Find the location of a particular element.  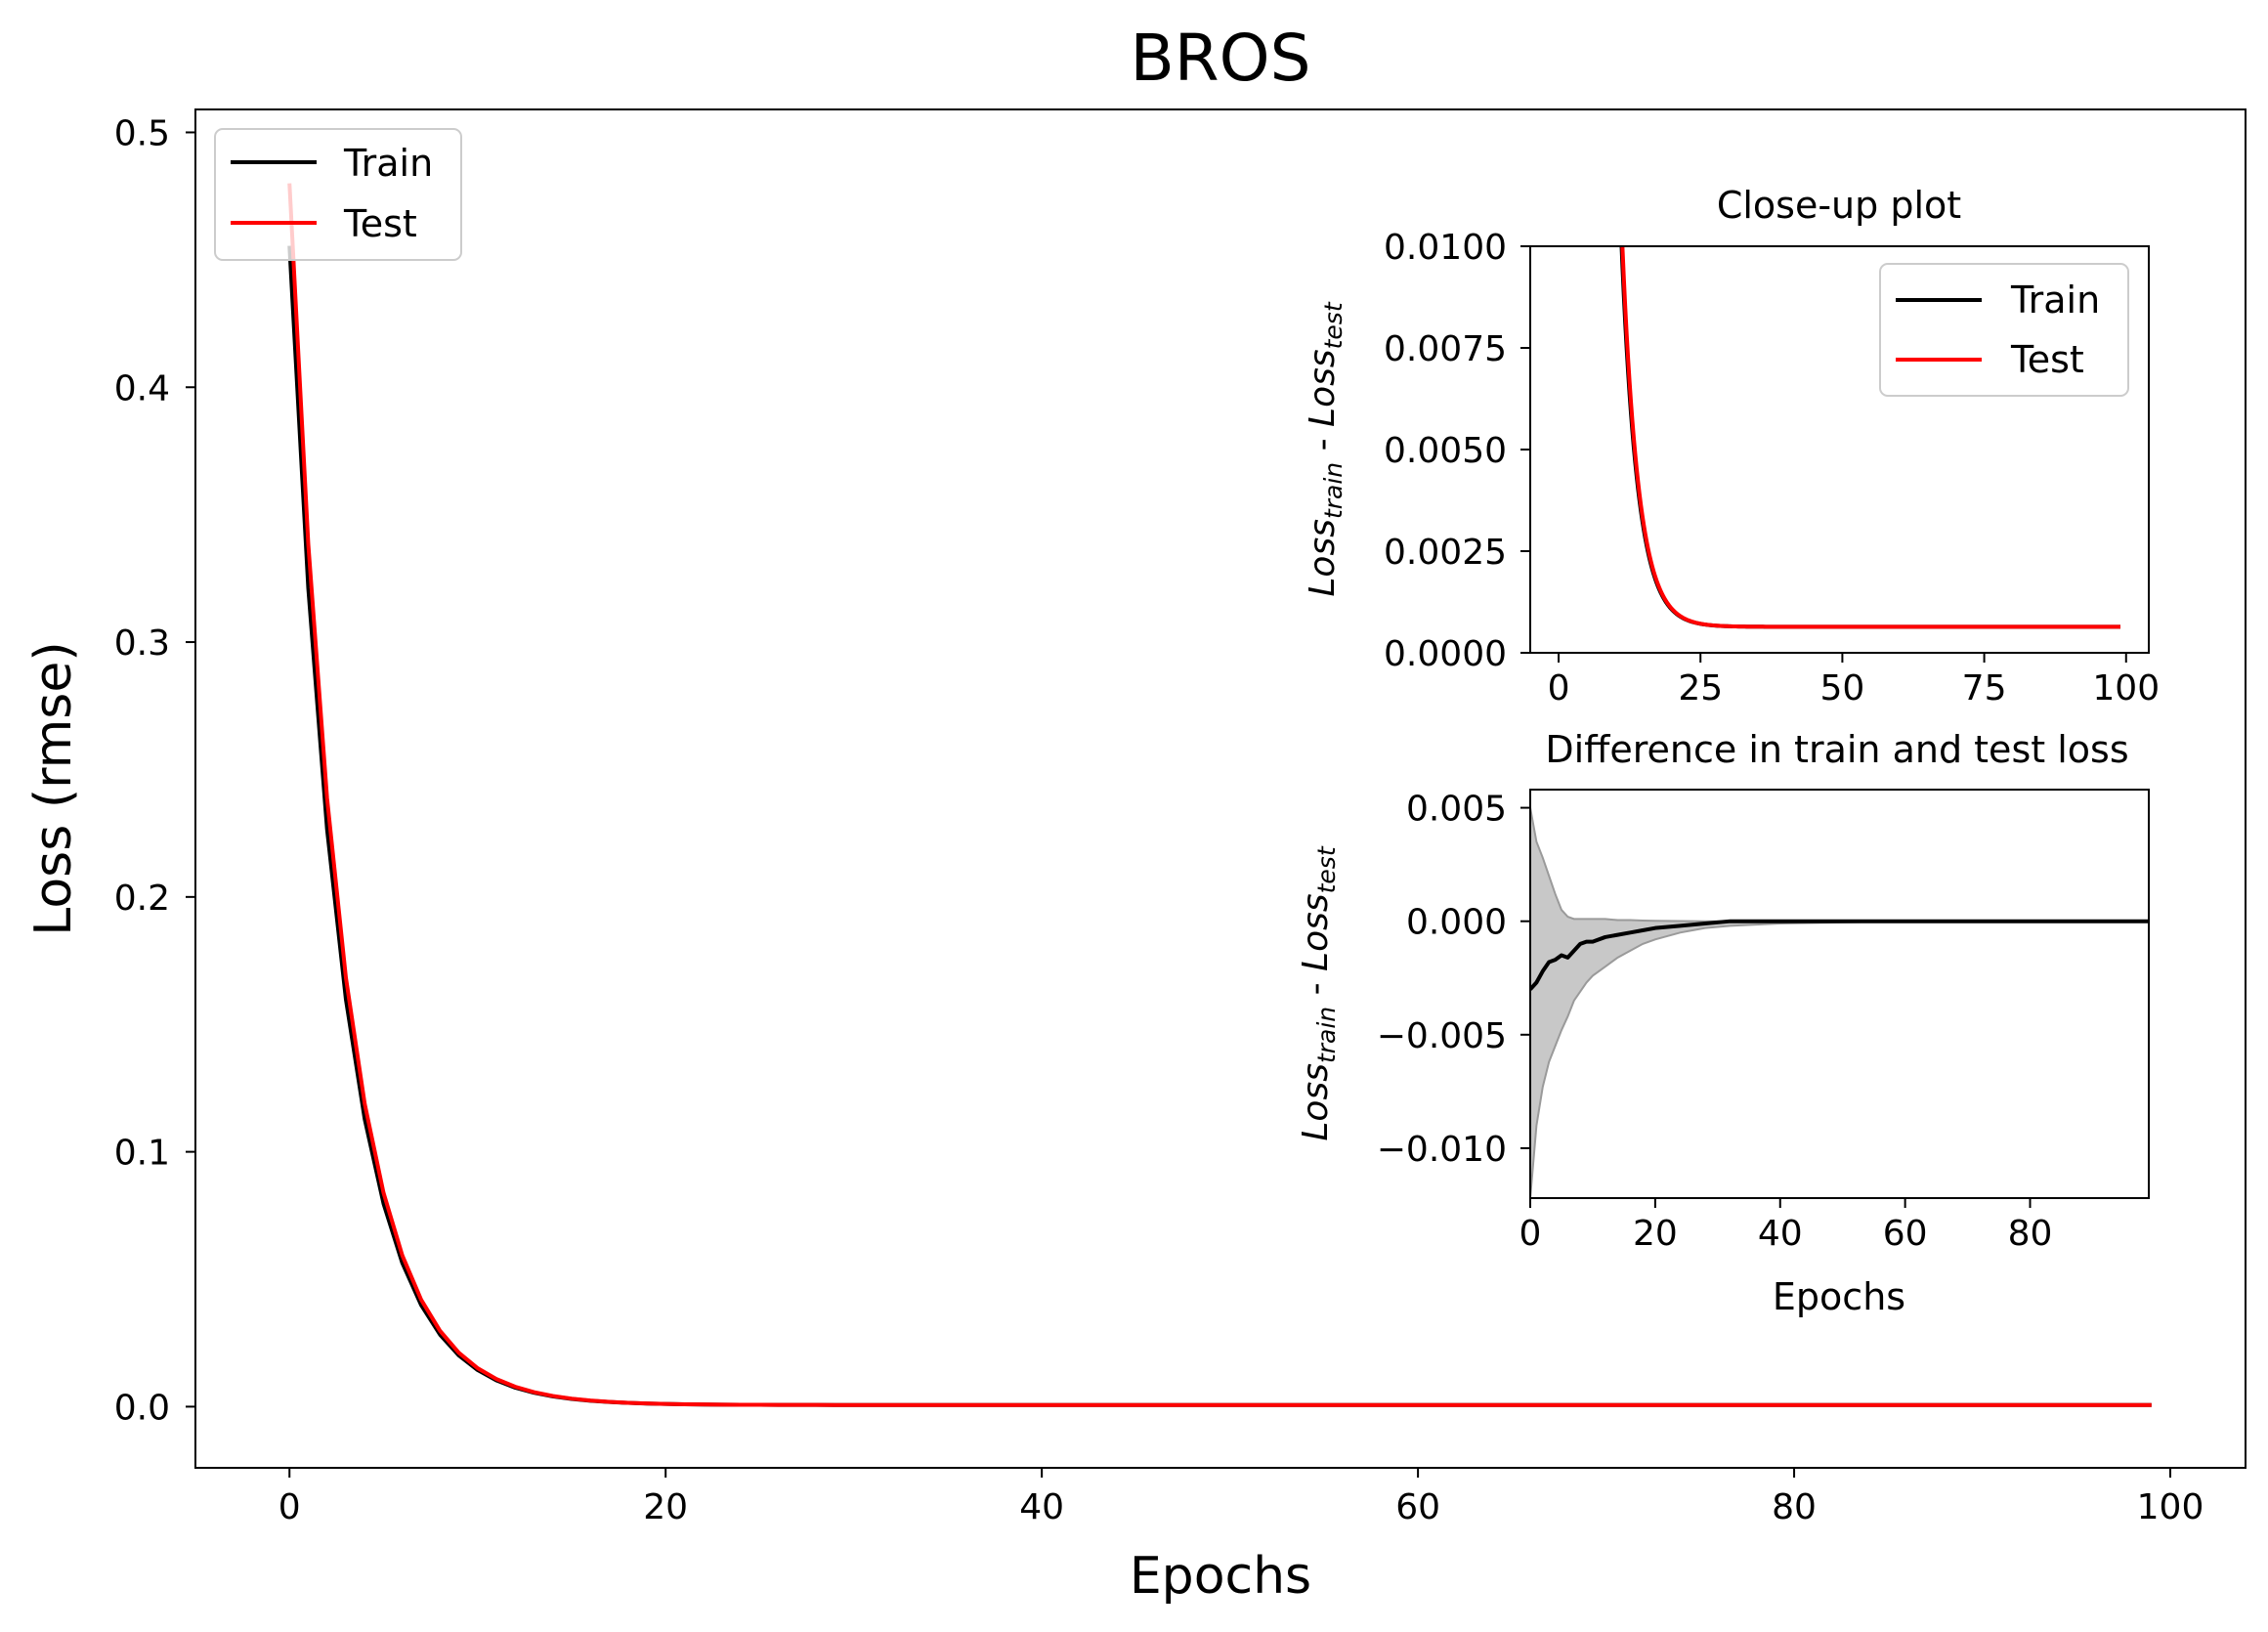

main-y-tick-label: 0.4 is located at coordinates (142, 388).